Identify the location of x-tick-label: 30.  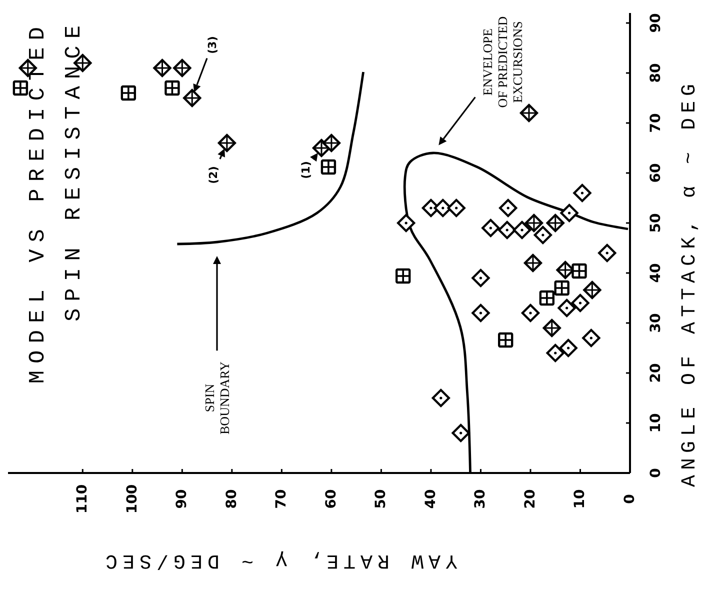
(480, 499).